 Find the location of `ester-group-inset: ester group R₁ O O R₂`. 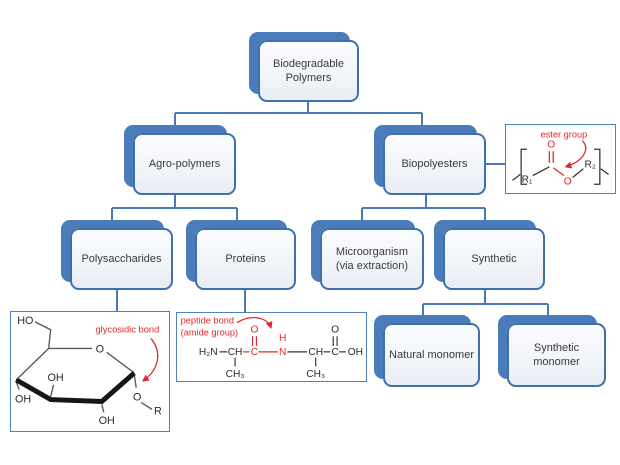

ester-group-inset: ester group R₁ O O R₂ is located at coordinates (560, 159).